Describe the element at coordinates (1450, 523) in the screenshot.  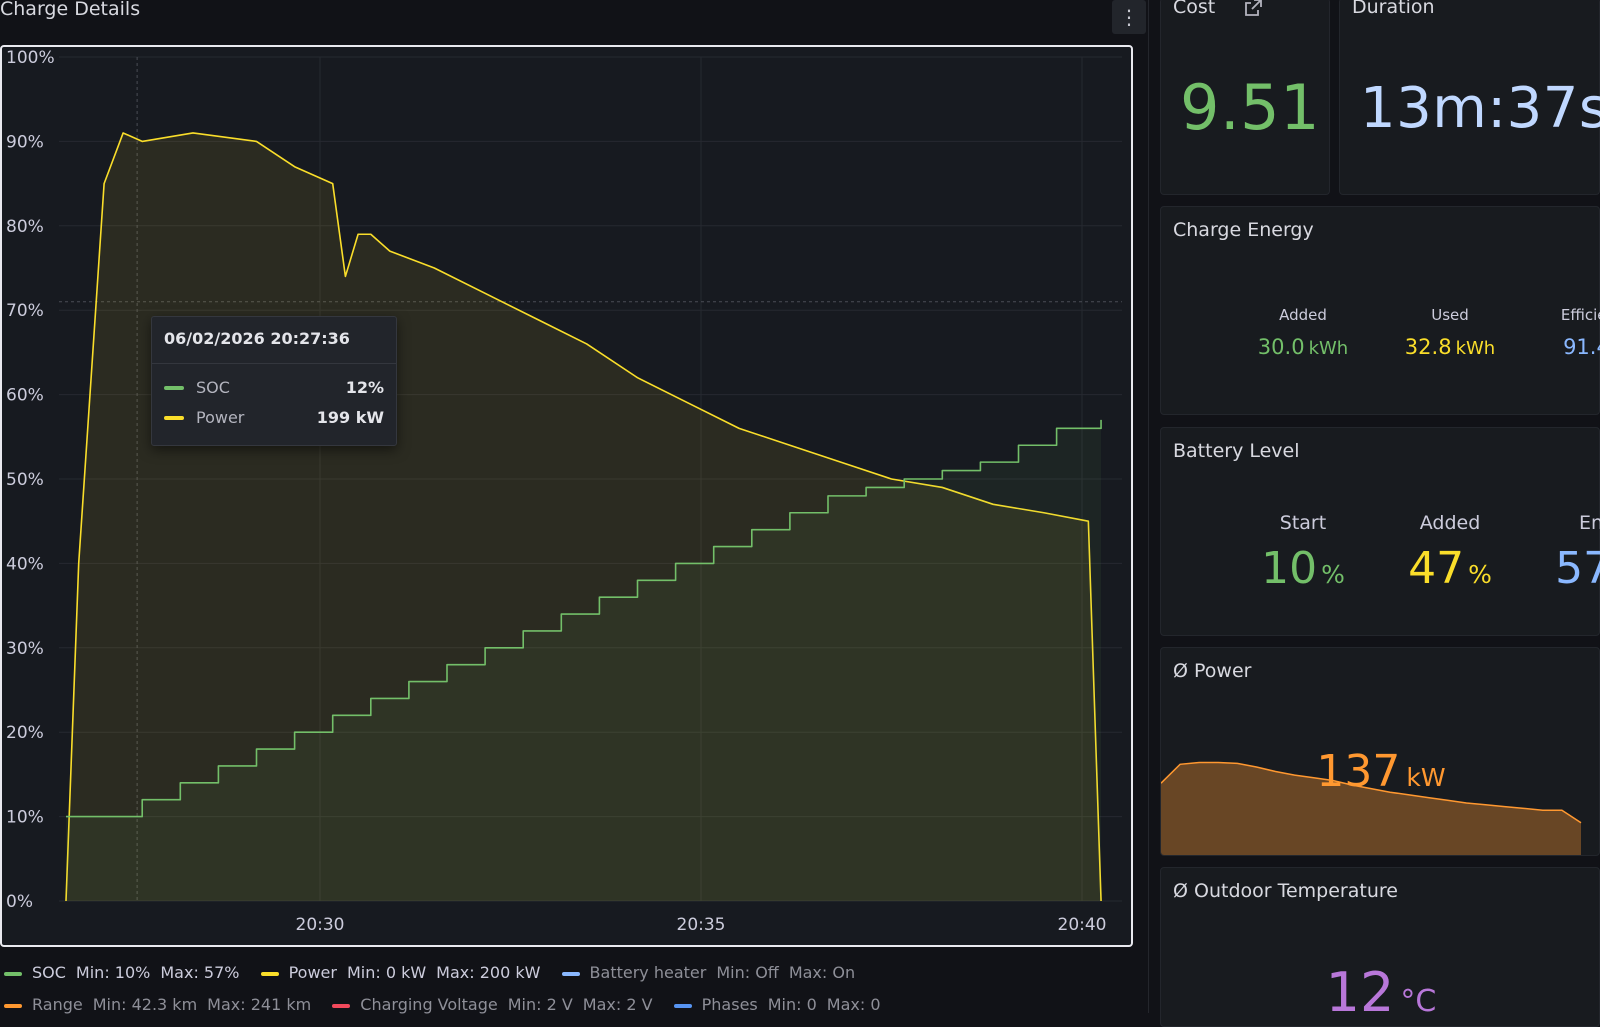
I see `battery-added-label: Added` at that location.